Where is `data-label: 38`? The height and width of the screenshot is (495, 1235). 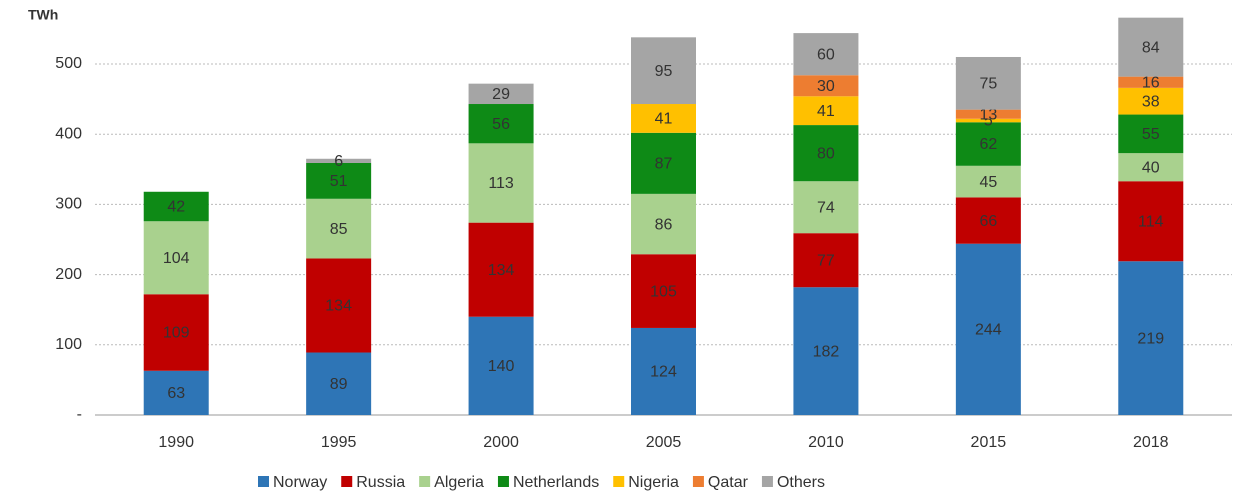
data-label: 38 is located at coordinates (1151, 101).